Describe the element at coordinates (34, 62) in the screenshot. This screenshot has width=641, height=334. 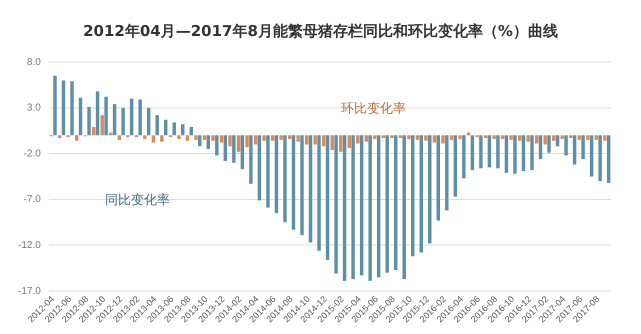
I see `y-tick-label: 8.0` at that location.